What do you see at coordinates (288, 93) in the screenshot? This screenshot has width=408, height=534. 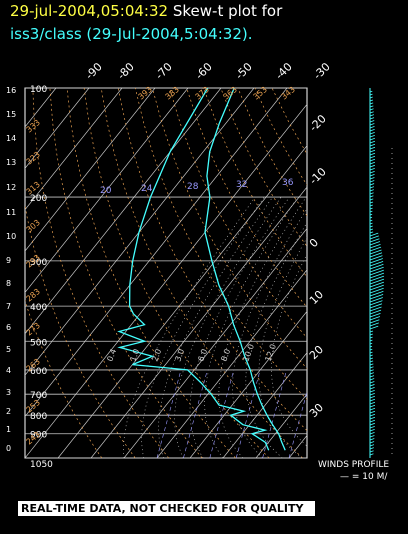 I see `dry-adiabat-label: 343` at bounding box center [288, 93].